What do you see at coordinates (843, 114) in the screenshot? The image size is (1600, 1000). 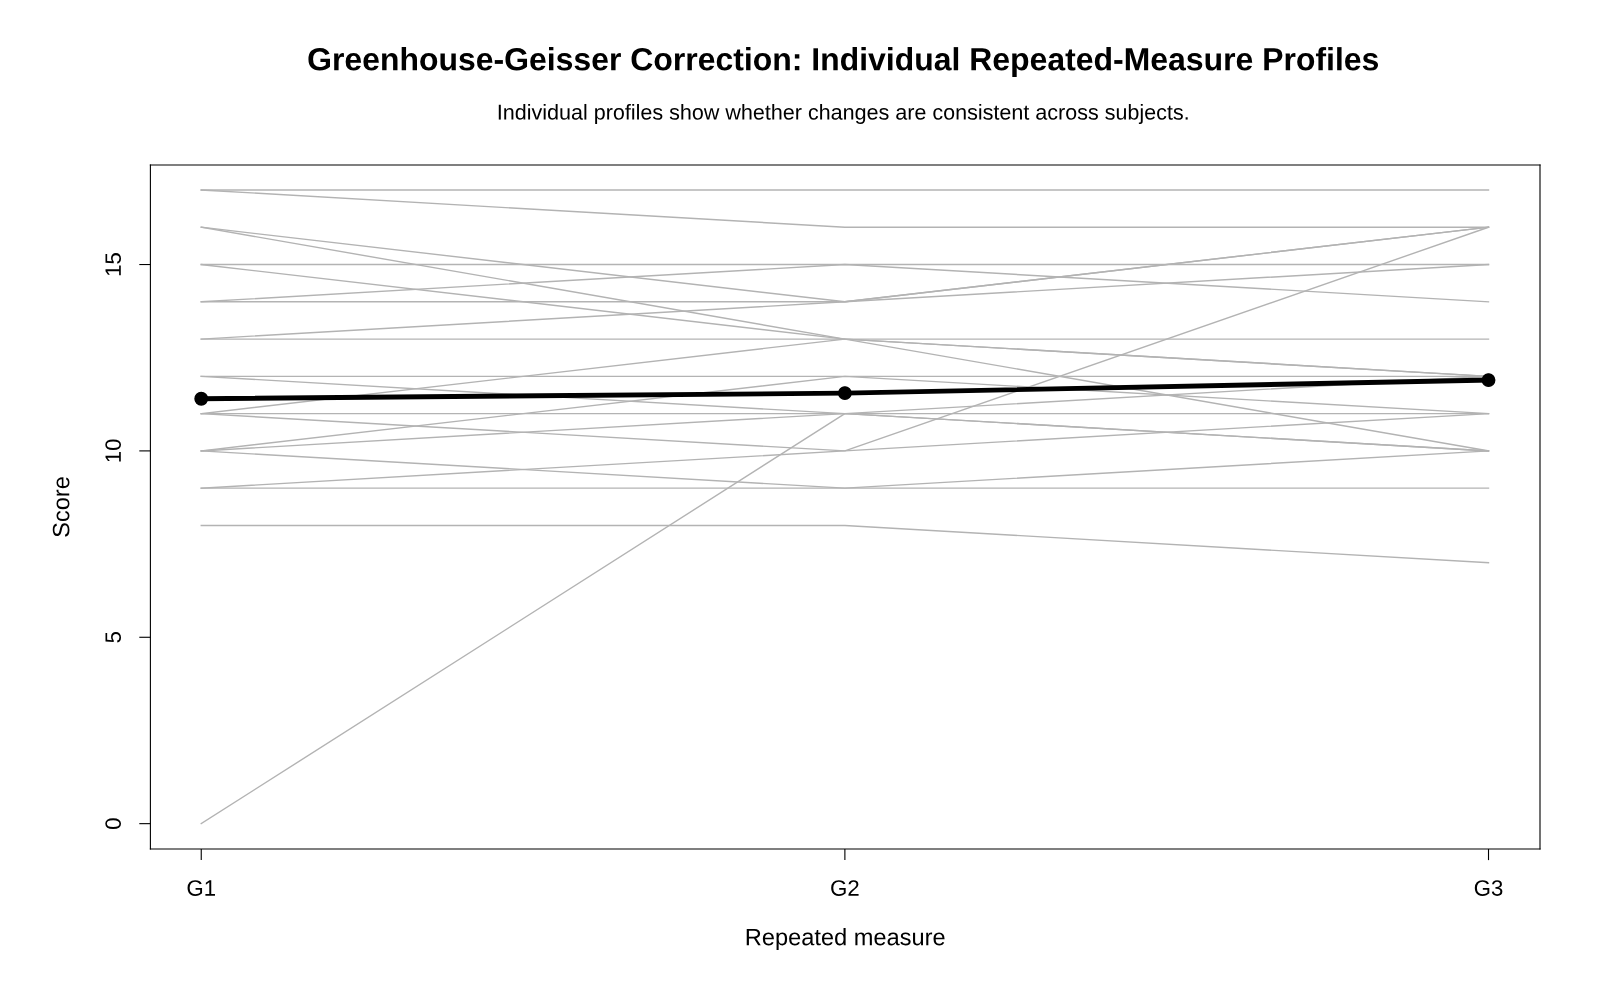 I see `chart-subtitle: Individual profiles show whether changes are consistent across subjects.` at bounding box center [843, 114].